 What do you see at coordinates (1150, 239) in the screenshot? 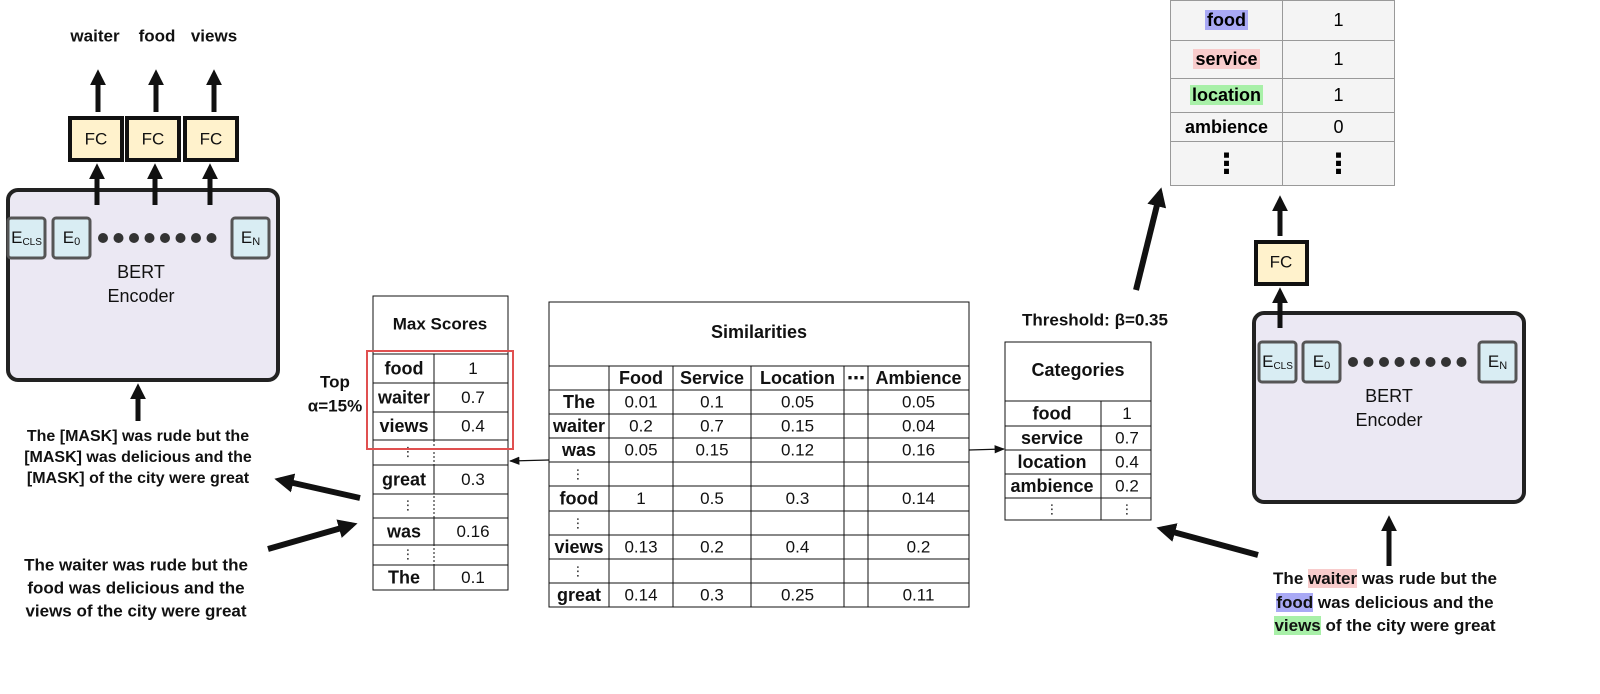
I see `arrow-categories-output` at bounding box center [1150, 239].